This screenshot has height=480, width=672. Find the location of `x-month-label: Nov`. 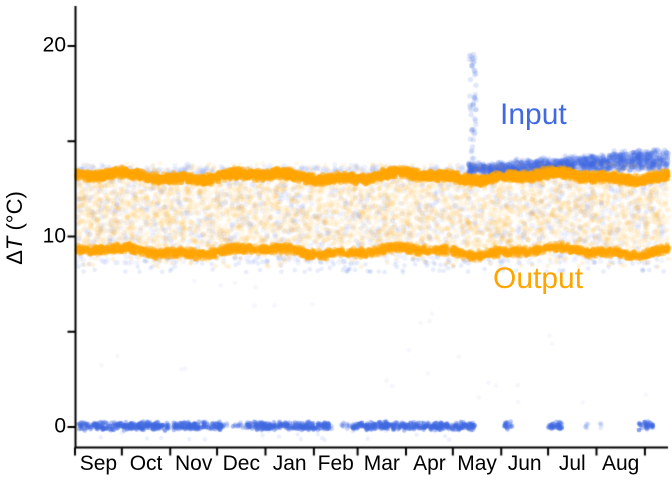

x-month-label: Nov is located at coordinates (193, 463).